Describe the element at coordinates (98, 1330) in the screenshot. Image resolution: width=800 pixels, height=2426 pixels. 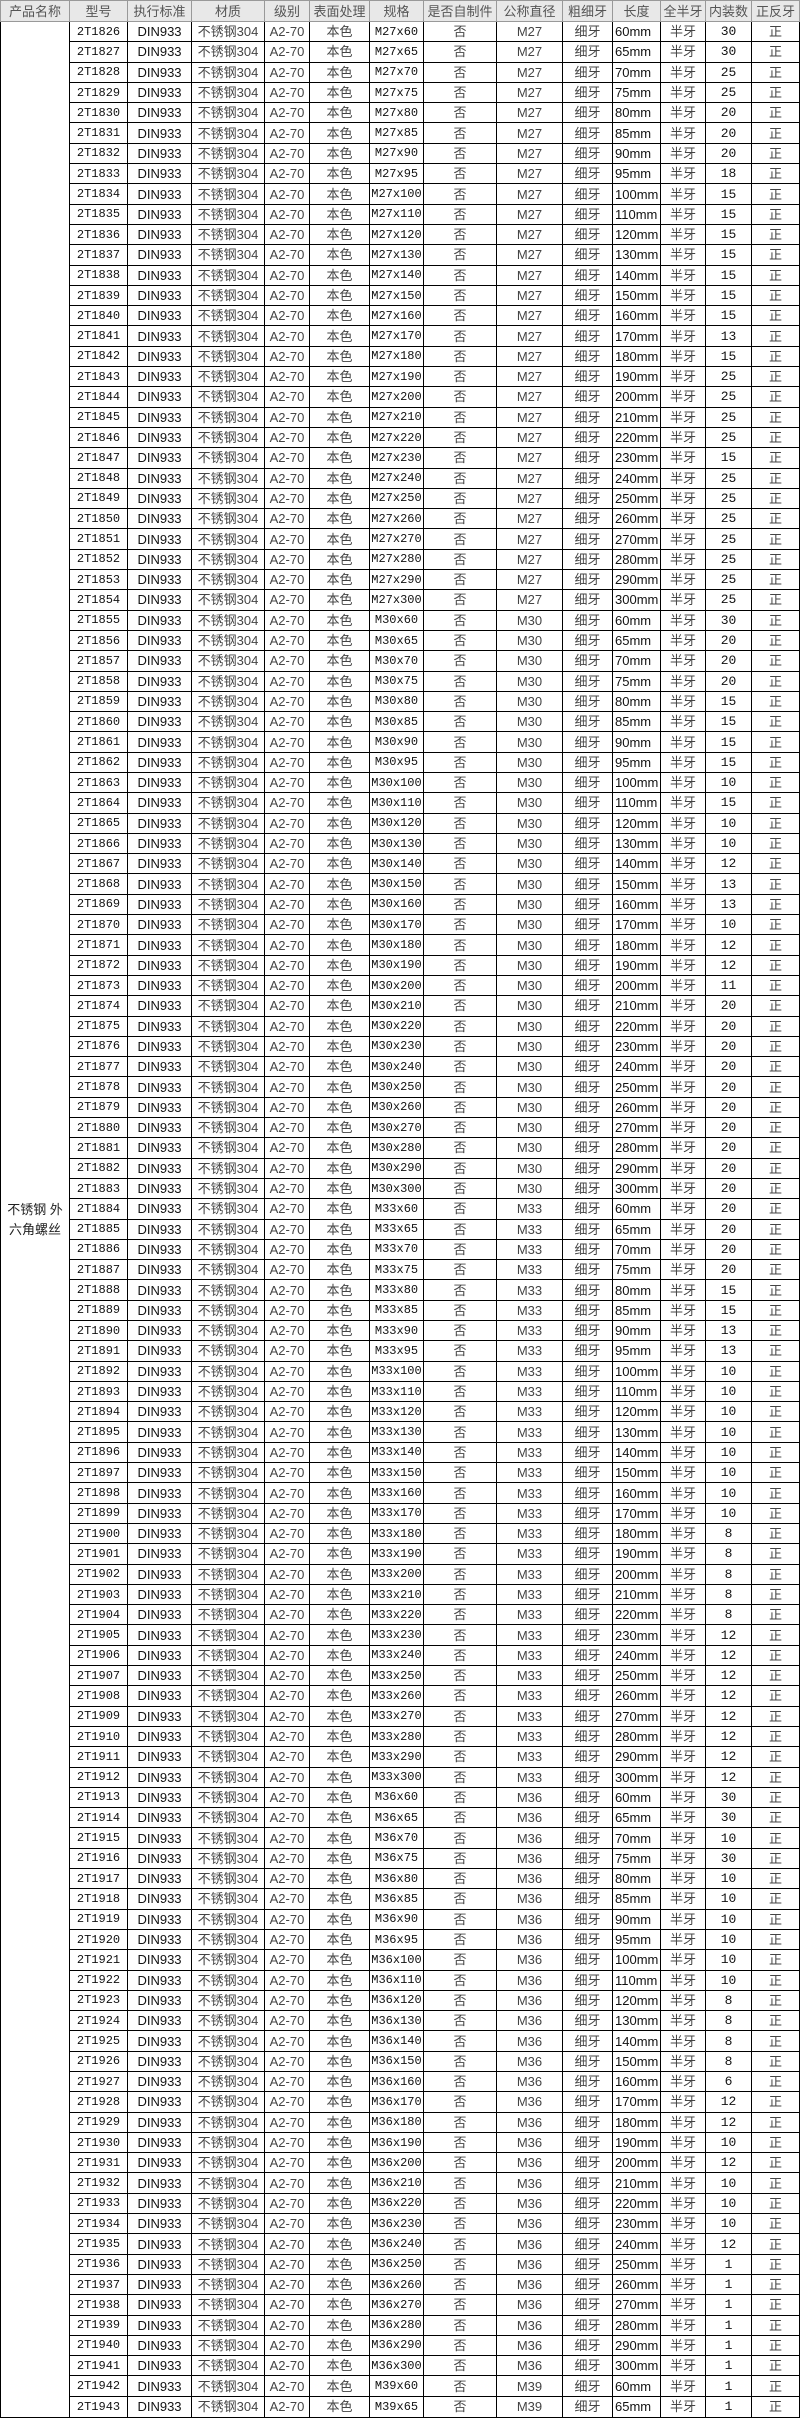
I see `cell-model: 2T1890` at that location.